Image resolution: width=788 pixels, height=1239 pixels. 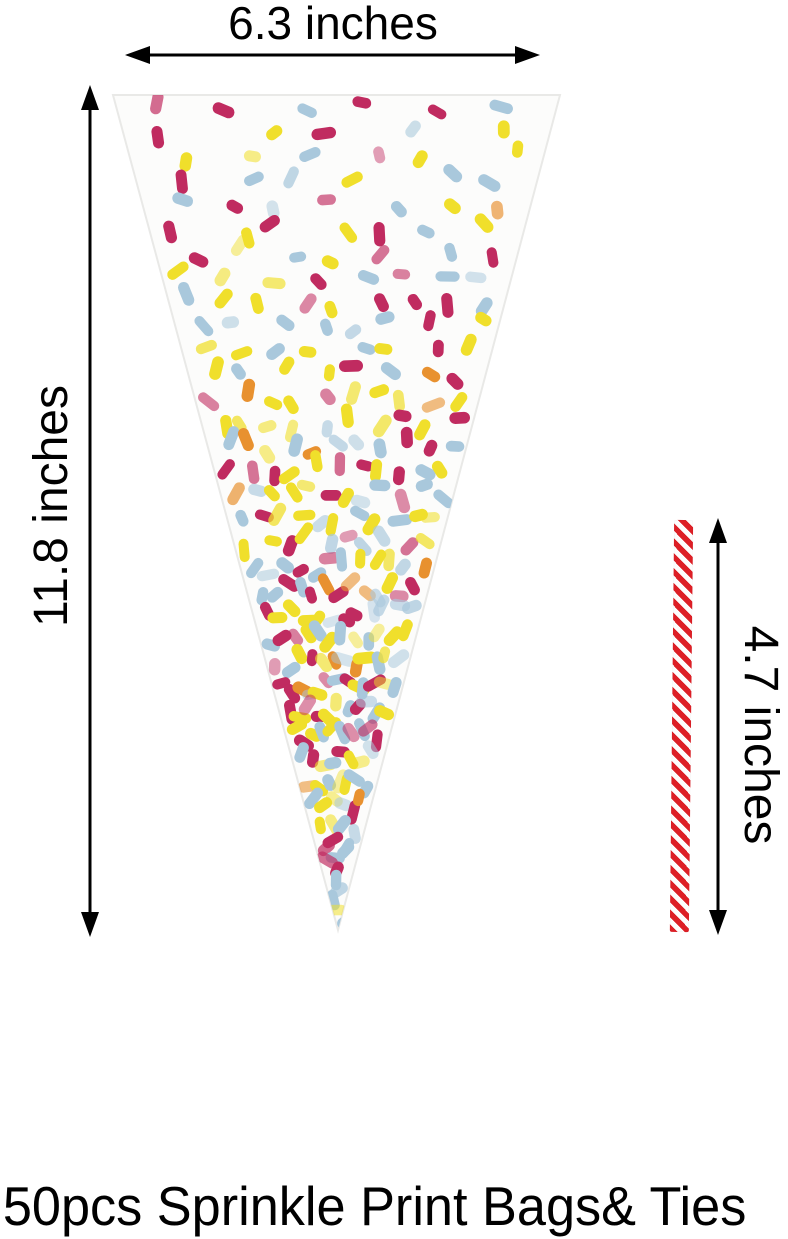 What do you see at coordinates (90, 97) in the screenshot?
I see `height-arrow-top-head` at bounding box center [90, 97].